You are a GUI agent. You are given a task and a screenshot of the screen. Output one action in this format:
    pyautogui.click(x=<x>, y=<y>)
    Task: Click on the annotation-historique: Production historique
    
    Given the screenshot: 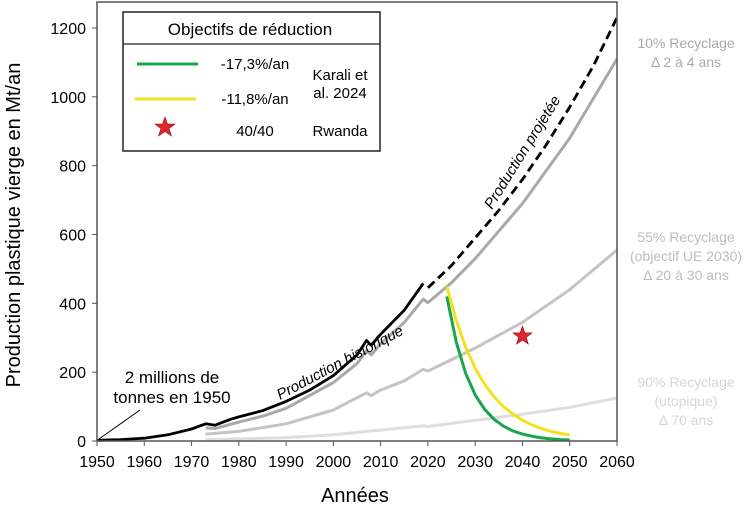 What is the action you would take?
    pyautogui.click(x=340, y=362)
    